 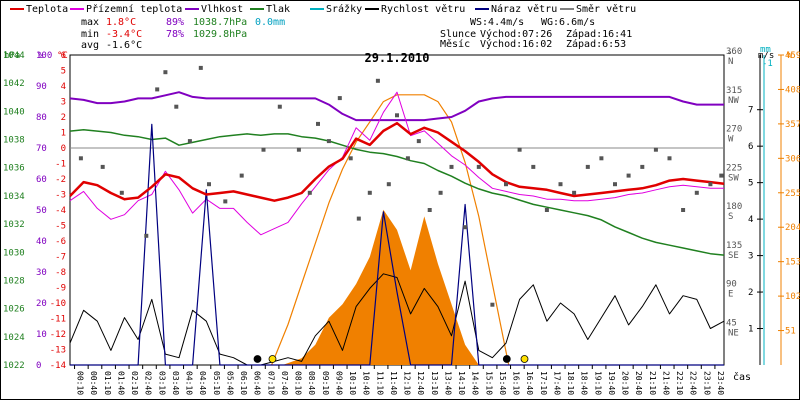 What do you see at coordinates (134, 9) in the screenshot?
I see `legend-label: Přízemní teplota` at bounding box center [134, 9].